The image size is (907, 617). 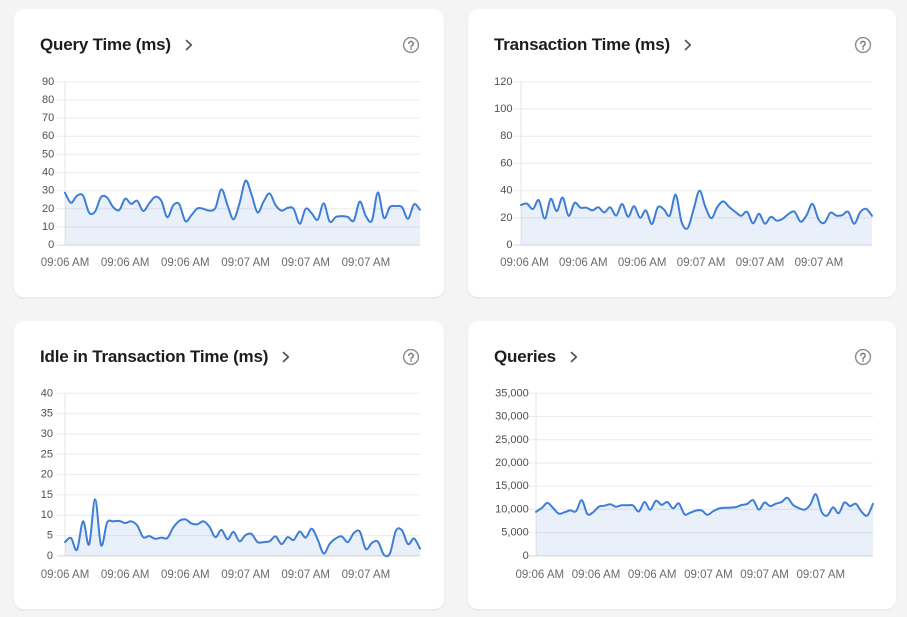 What do you see at coordinates (48, 82) in the screenshot?
I see `svg-text: 90` at bounding box center [48, 82].